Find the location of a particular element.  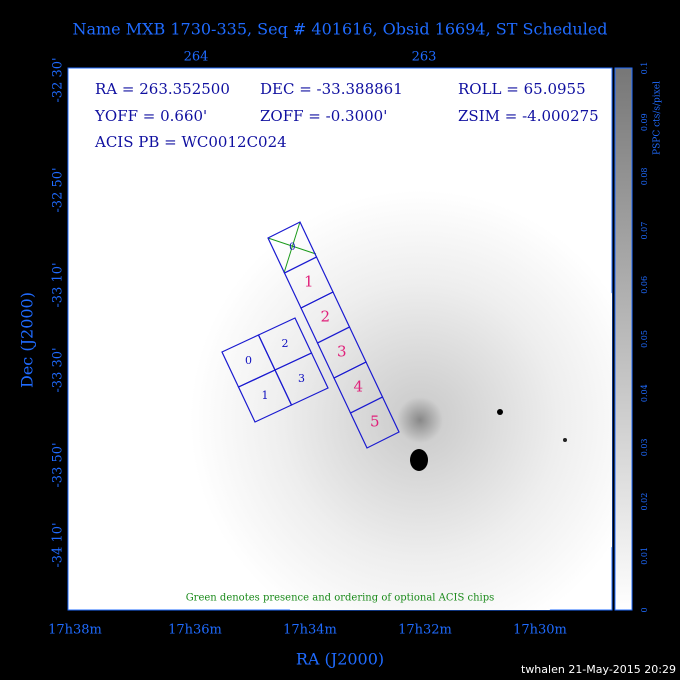

bright-source is located at coordinates (419, 460).